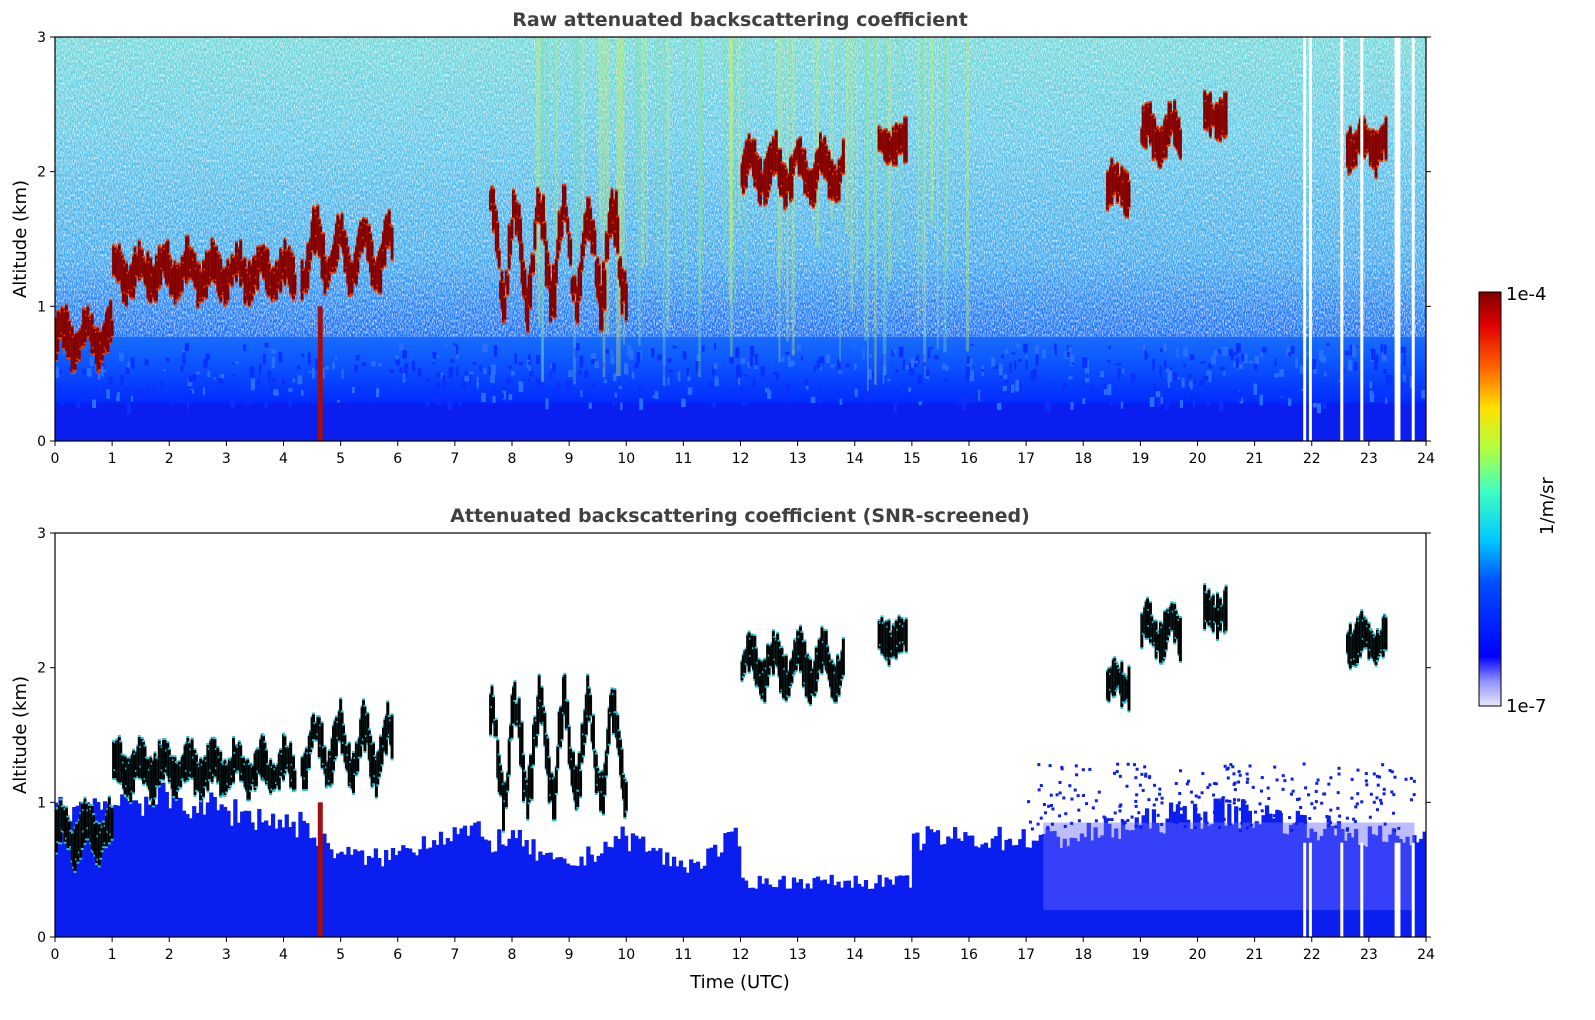 This screenshot has width=1595, height=1020. I want to click on screened-precip-streak, so click(320, 869).